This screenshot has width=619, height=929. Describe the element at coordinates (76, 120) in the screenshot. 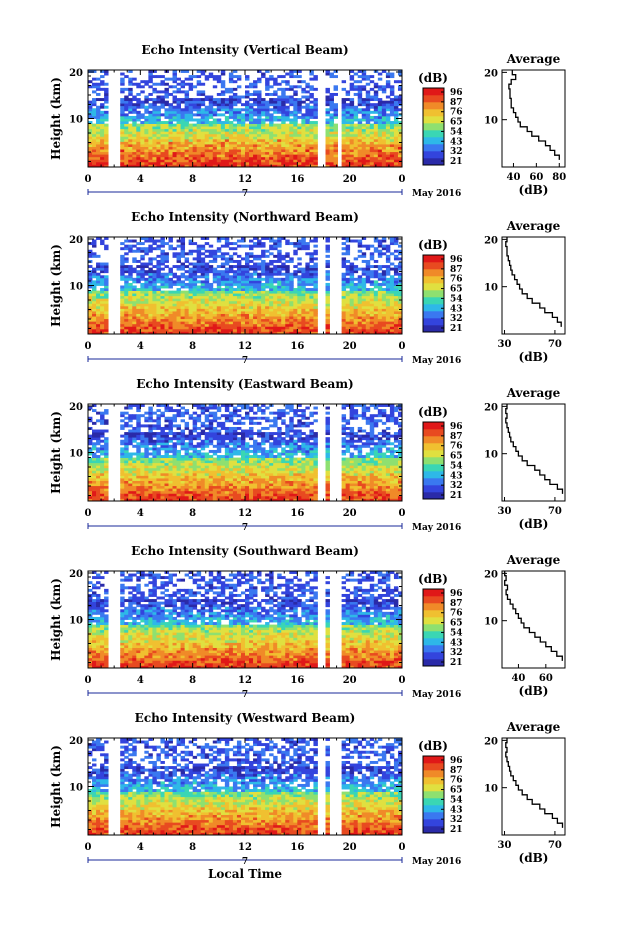

I see `y-tick-label: 10` at that location.